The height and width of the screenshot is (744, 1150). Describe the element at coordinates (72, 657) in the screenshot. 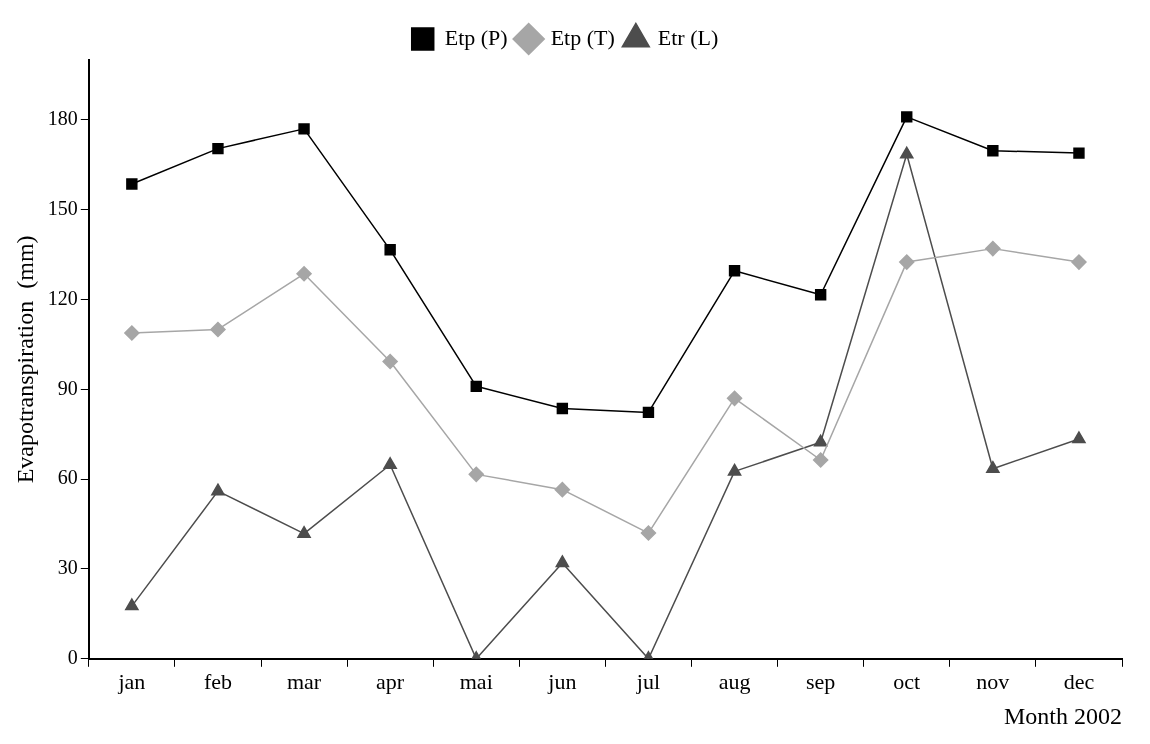

I see `y-tick-label: 0` at that location.